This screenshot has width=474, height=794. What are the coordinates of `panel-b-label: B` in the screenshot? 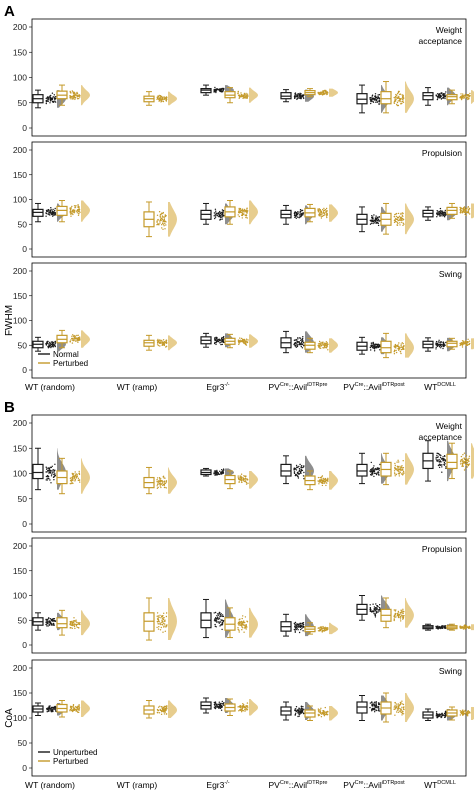 It's located at (9, 407).